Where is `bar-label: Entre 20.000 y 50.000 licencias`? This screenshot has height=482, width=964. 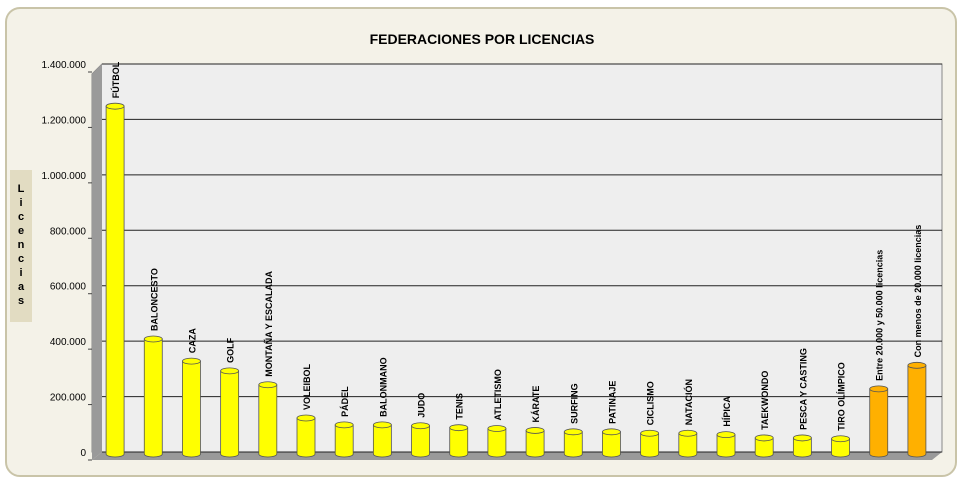 bar-label: Entre 20.000 y 50.000 licencias is located at coordinates (880, 315).